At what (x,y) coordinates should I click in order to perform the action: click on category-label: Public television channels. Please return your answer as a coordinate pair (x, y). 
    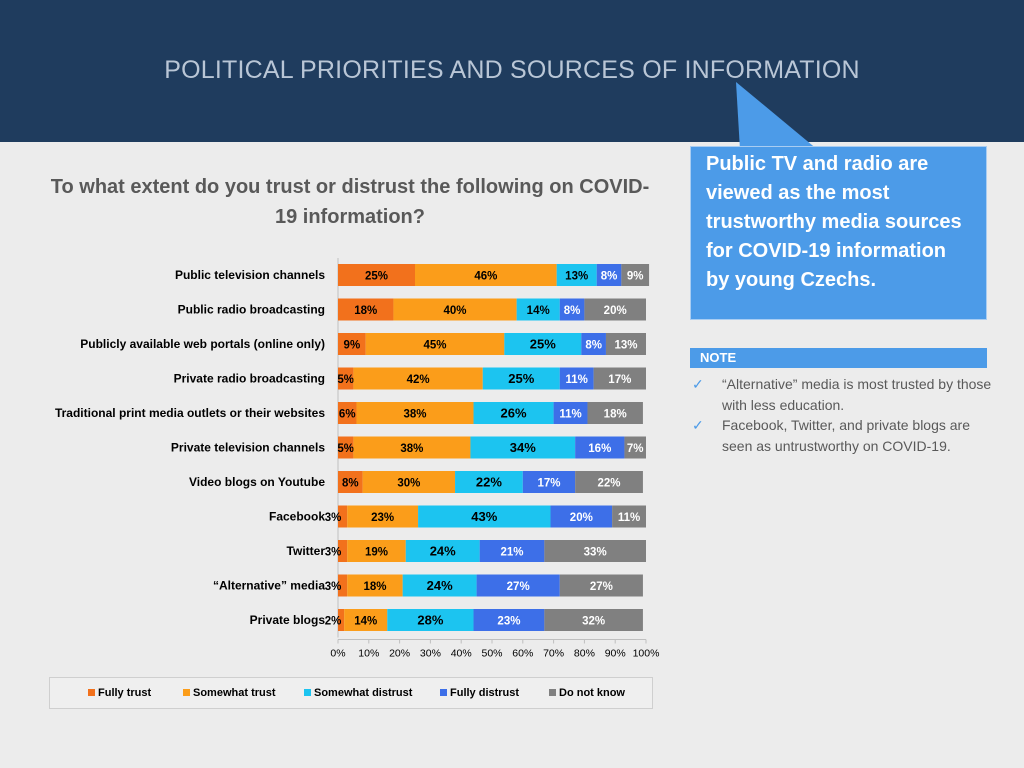
    Looking at the image, I should click on (250, 275).